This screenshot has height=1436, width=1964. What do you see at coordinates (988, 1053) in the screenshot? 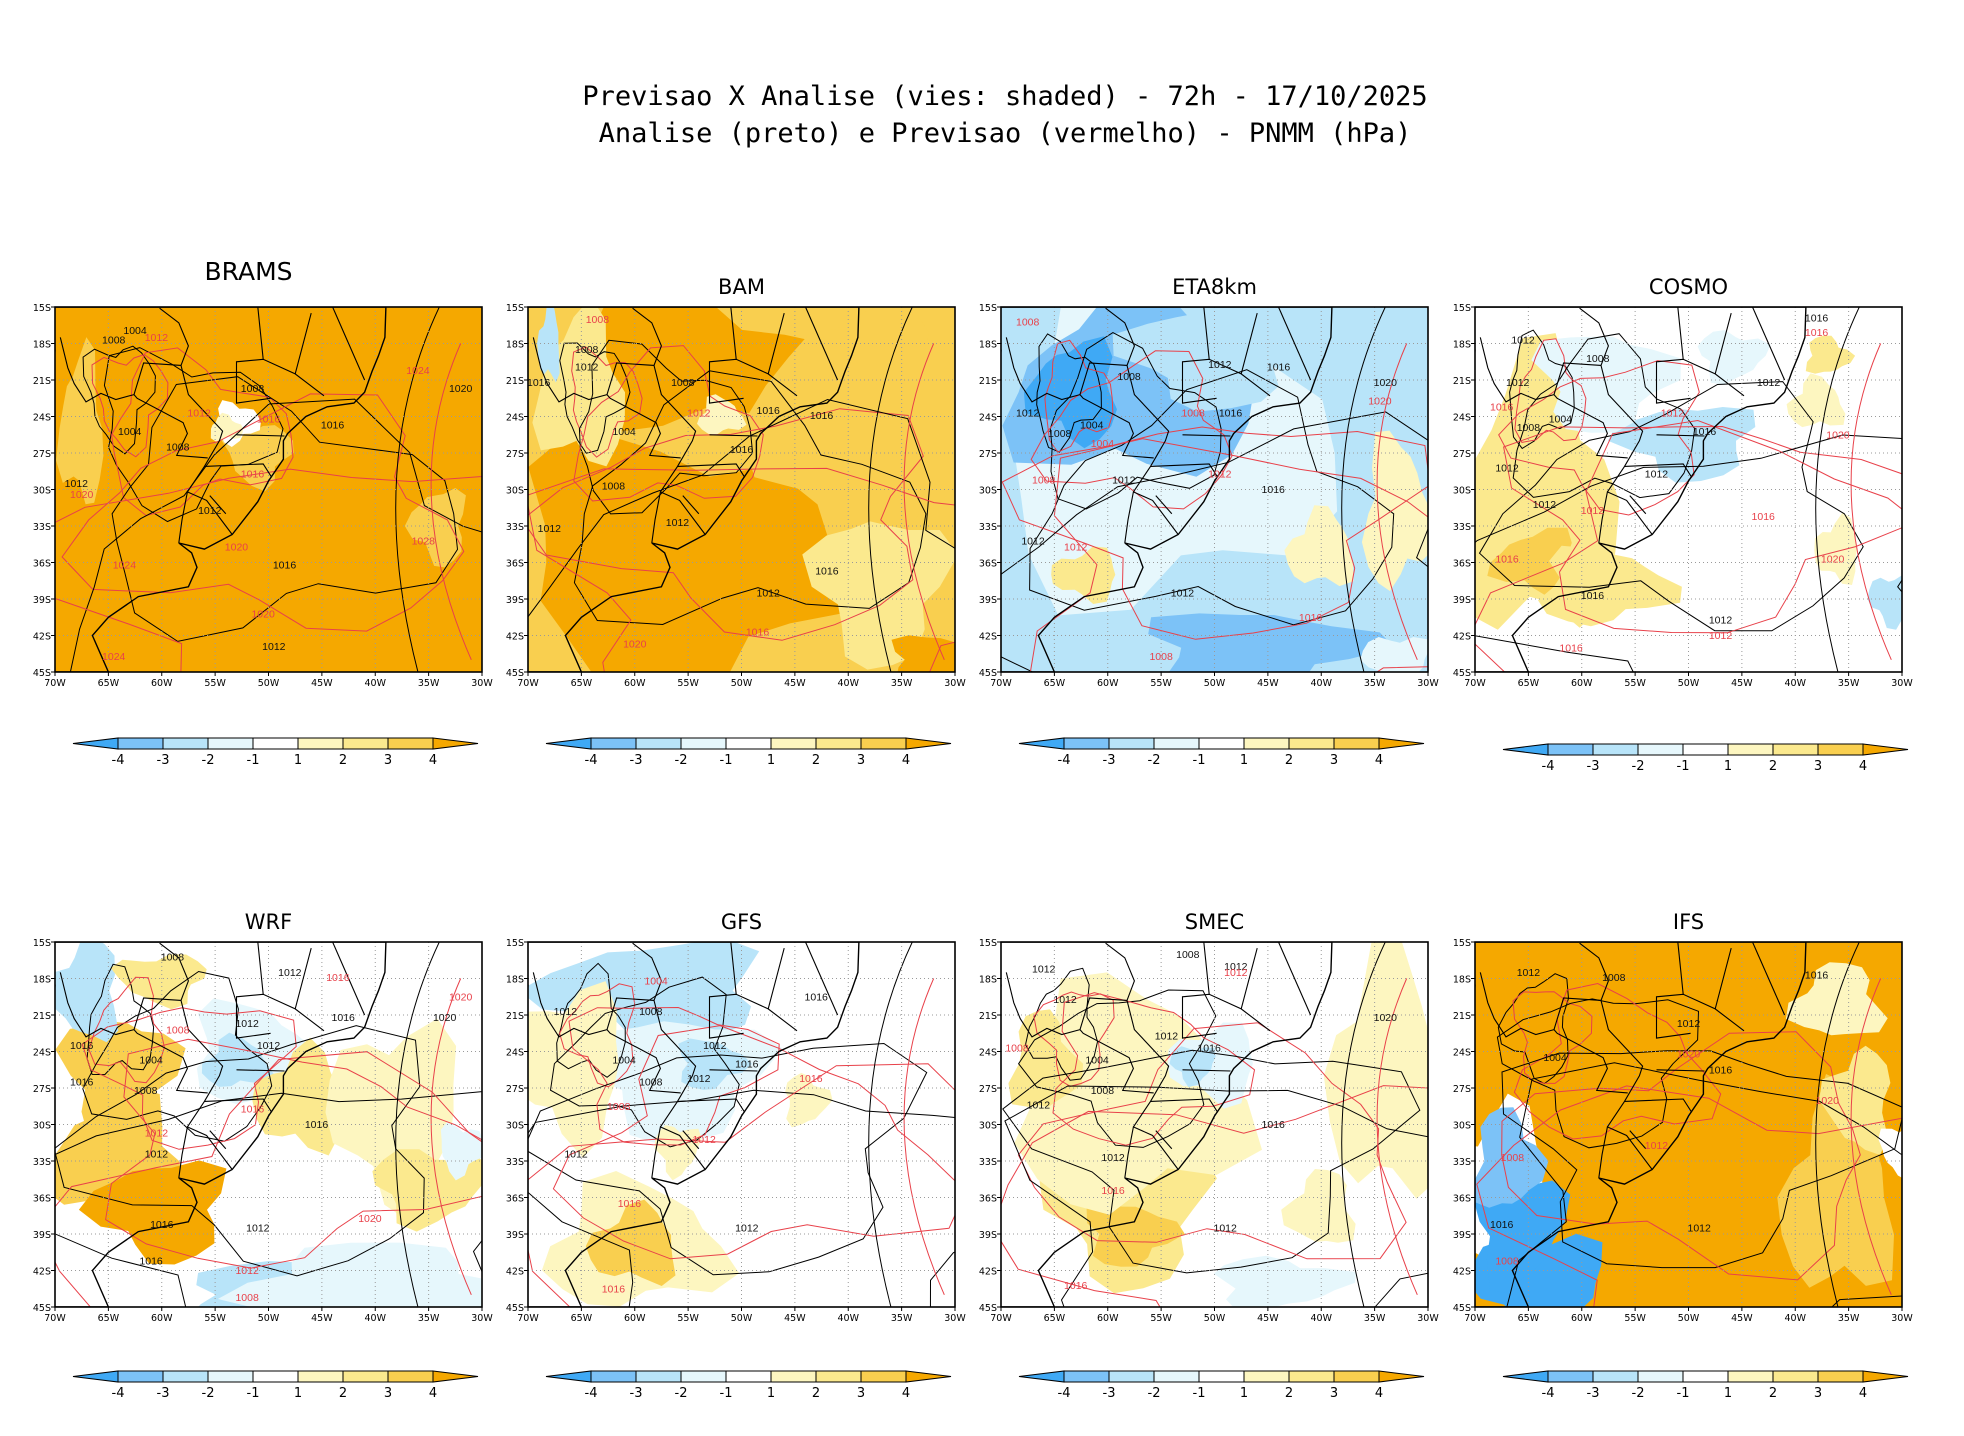
I see `y-tick-label: 24S` at bounding box center [988, 1053].